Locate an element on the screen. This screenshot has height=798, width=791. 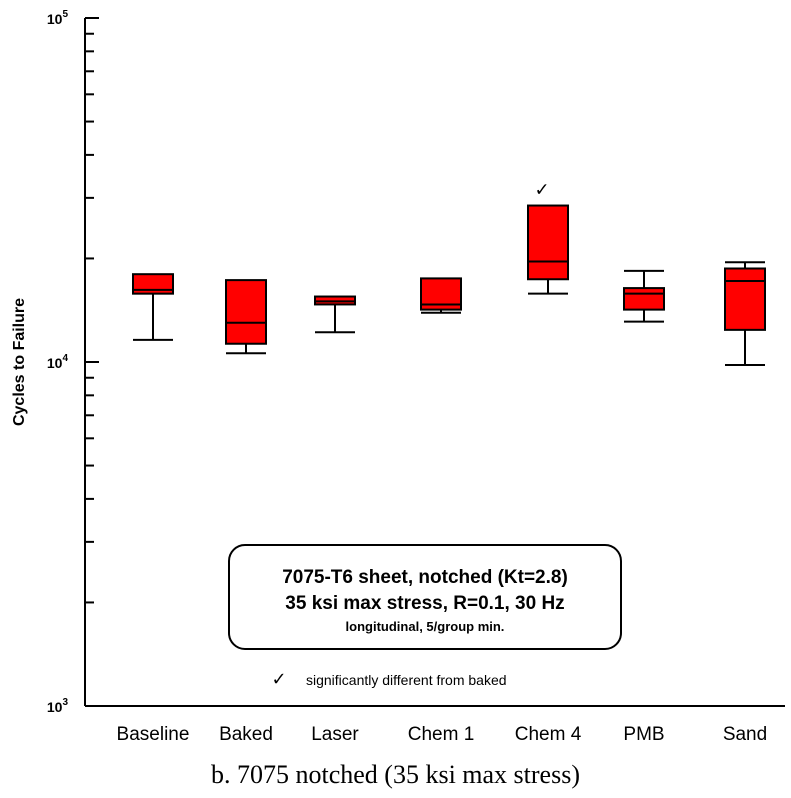
x-tick-labels: Baseline Baked Laser Chem 1 Chem 4 PMB Sand is located at coordinates (442, 734).